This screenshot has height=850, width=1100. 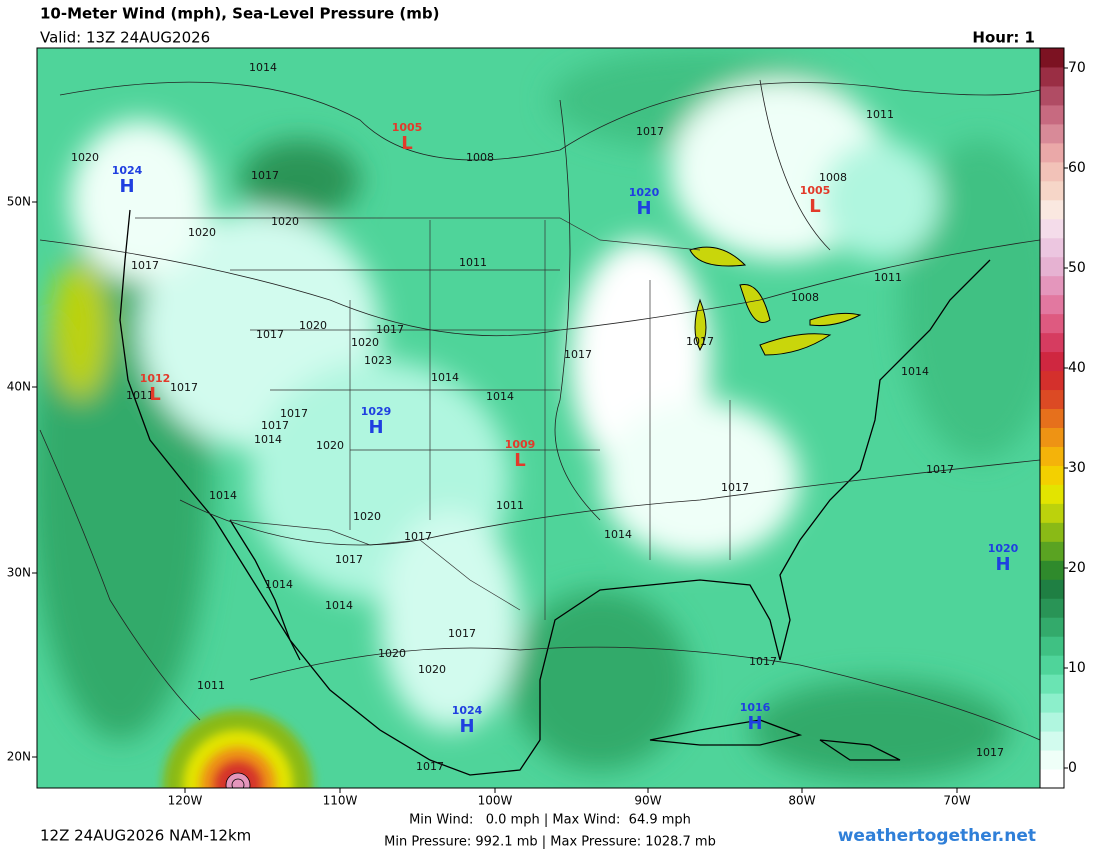 What do you see at coordinates (340, 801) in the screenshot?
I see `lon-label: 110W` at bounding box center [340, 801].